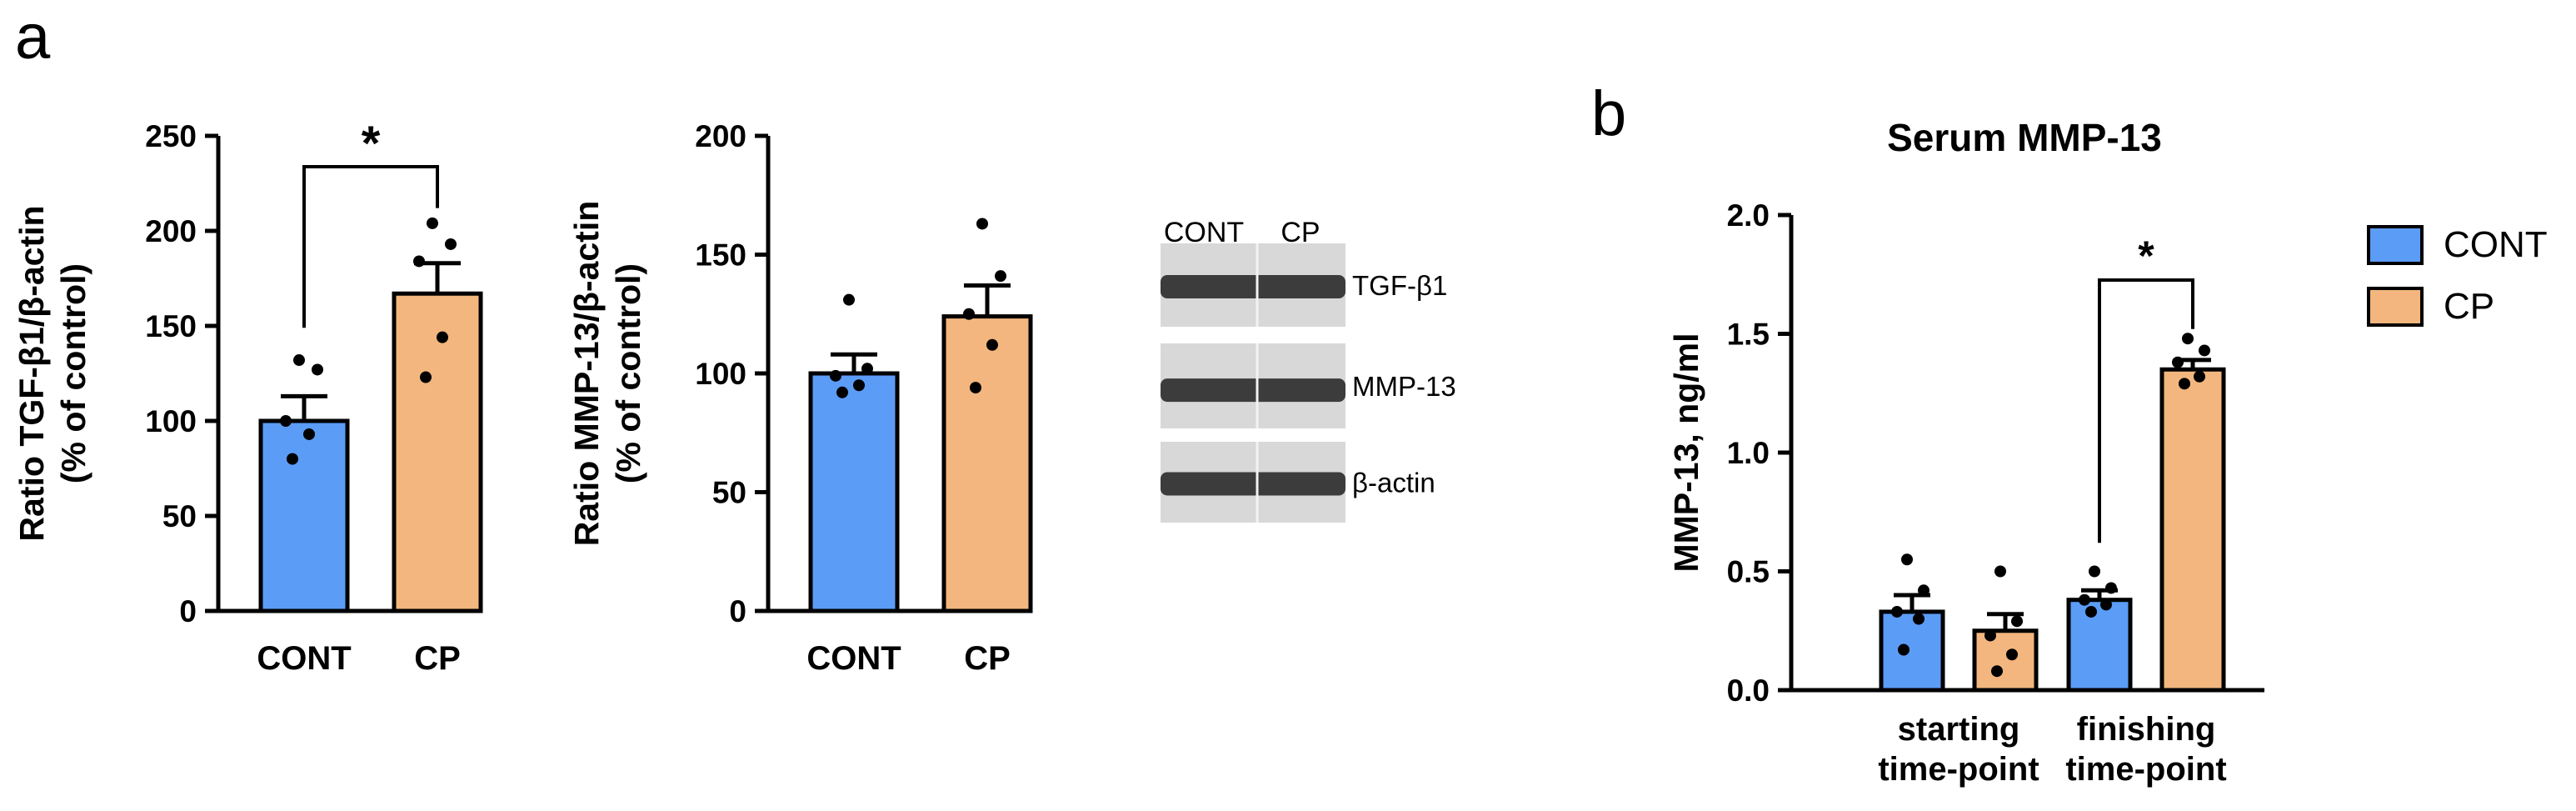 This screenshot has height=811, width=2576. What do you see at coordinates (1959, 729) in the screenshot?
I see `x-tick-label: starting` at bounding box center [1959, 729].